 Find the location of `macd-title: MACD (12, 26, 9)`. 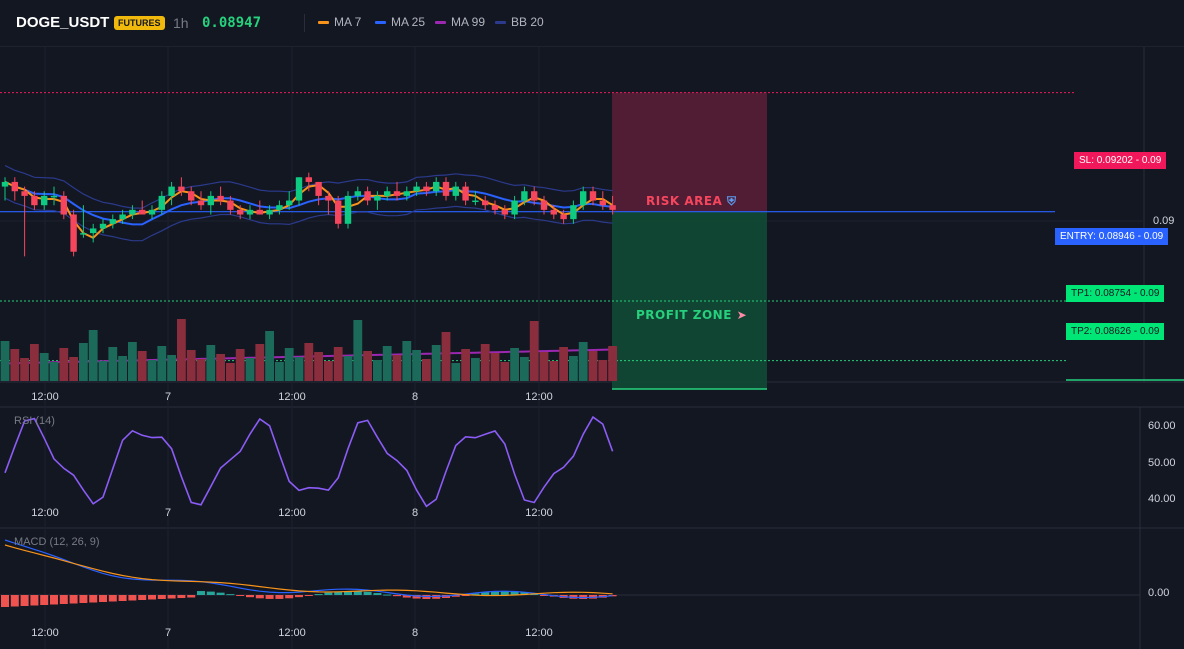

macd-title: MACD (12, 26, 9) is located at coordinates (57, 542).